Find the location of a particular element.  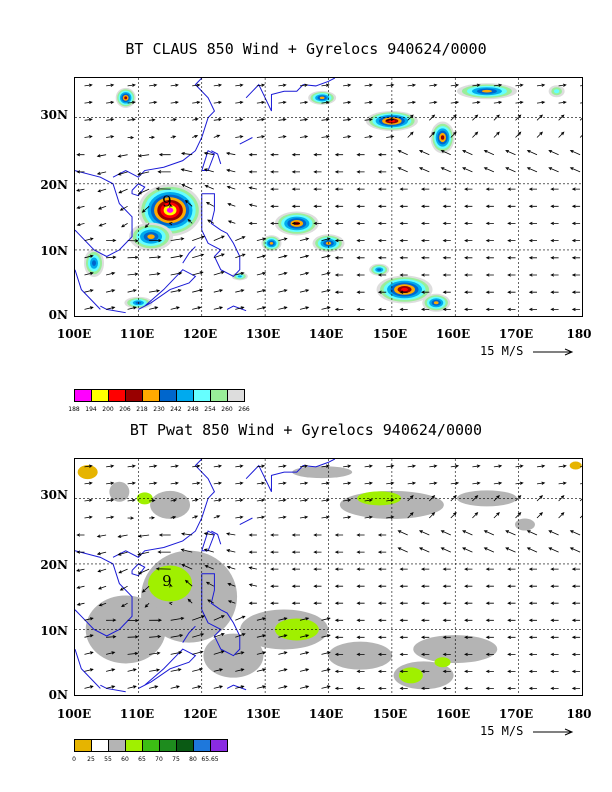

colorbar-tick-label: 248 is located at coordinates (193, 409).